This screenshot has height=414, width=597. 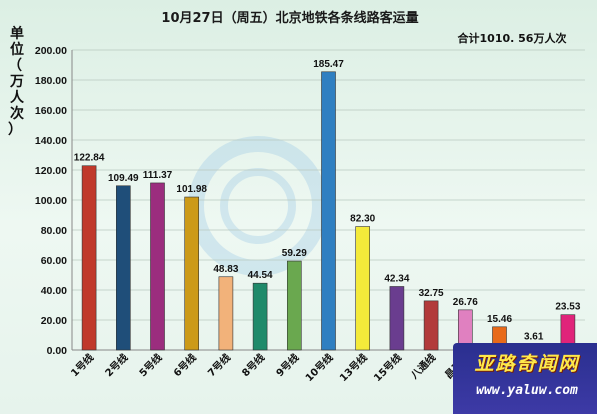 What do you see at coordinates (318, 367) in the screenshot?
I see `category-label: 10号线` at bounding box center [318, 367].